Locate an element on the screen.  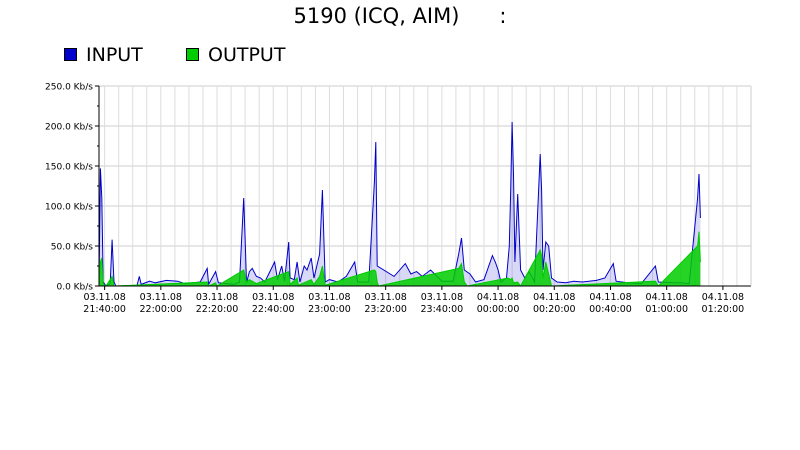
x-tick-time: 23:00:00 is located at coordinates (329, 309).